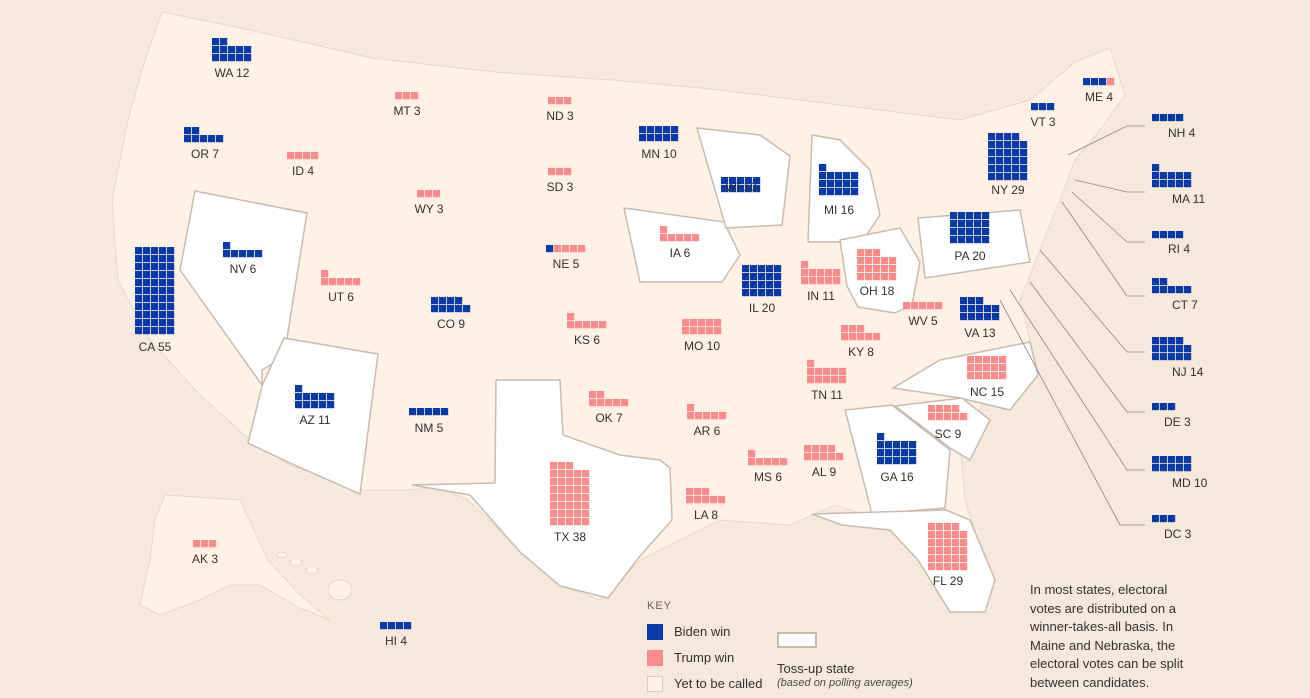 Image resolution: width=1310 pixels, height=698 pixels. Describe the element at coordinates (609, 399) in the screenshot. I see `waffle-OK` at that location.